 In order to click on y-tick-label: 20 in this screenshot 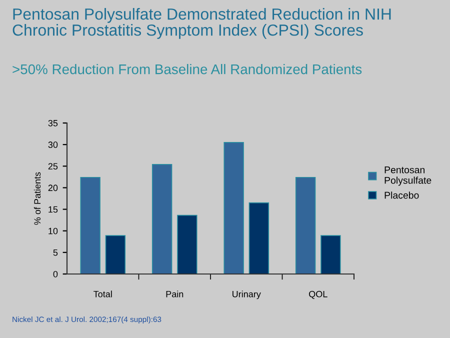, I will do `click(53, 188)`.